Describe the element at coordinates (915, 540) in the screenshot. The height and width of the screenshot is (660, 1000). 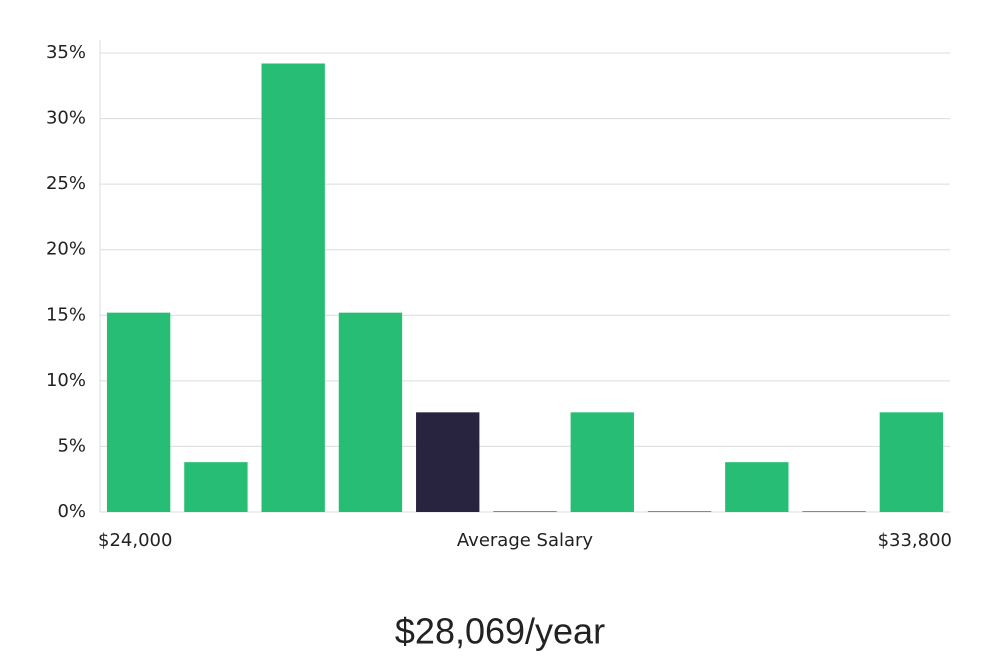
I see `x-end-label: $33,800` at that location.